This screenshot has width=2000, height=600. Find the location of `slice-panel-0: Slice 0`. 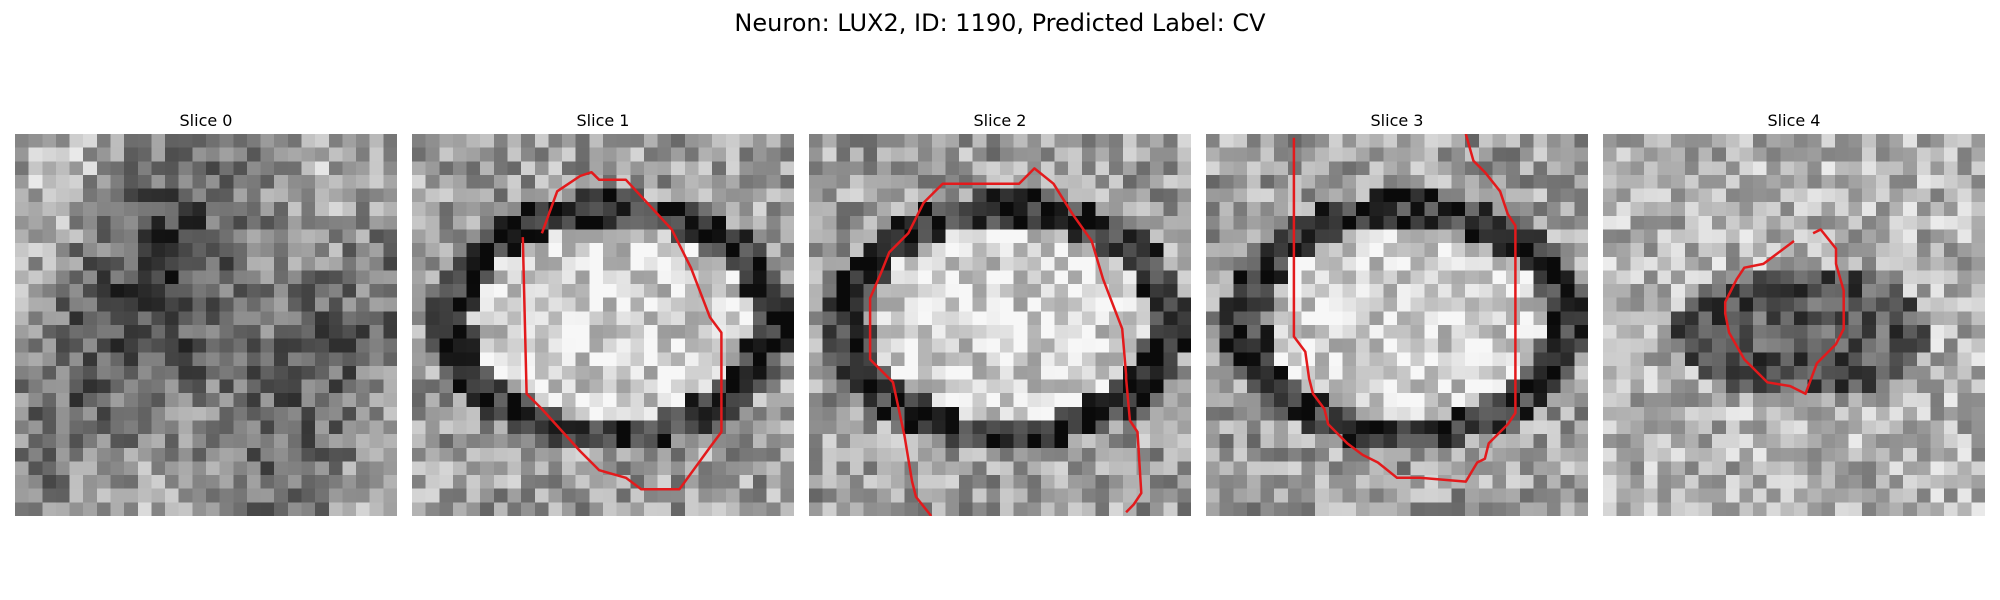

slice-panel-0: Slice 0 is located at coordinates (206, 312).